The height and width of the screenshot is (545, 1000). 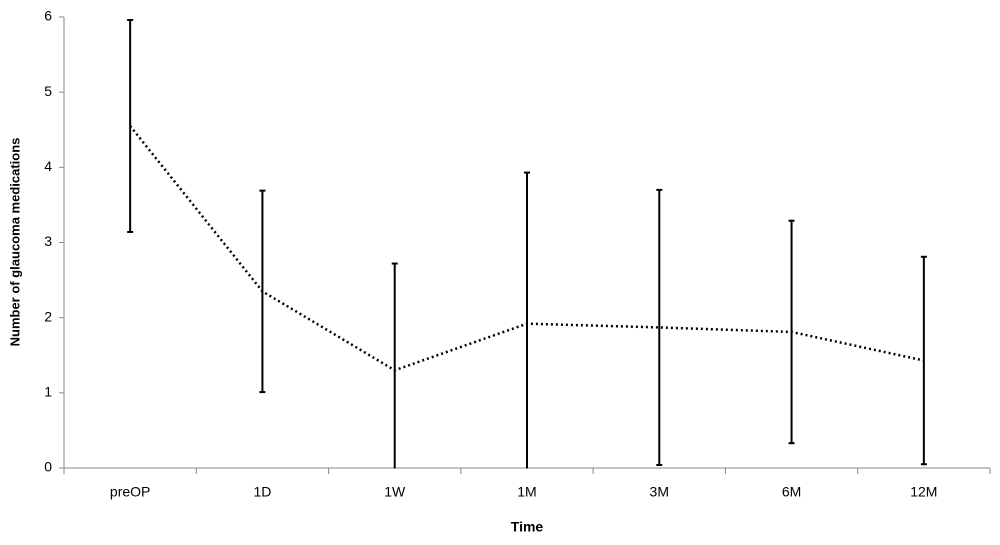 What do you see at coordinates (526, 492) in the screenshot?
I see `x-tick-label: 1M` at bounding box center [526, 492].